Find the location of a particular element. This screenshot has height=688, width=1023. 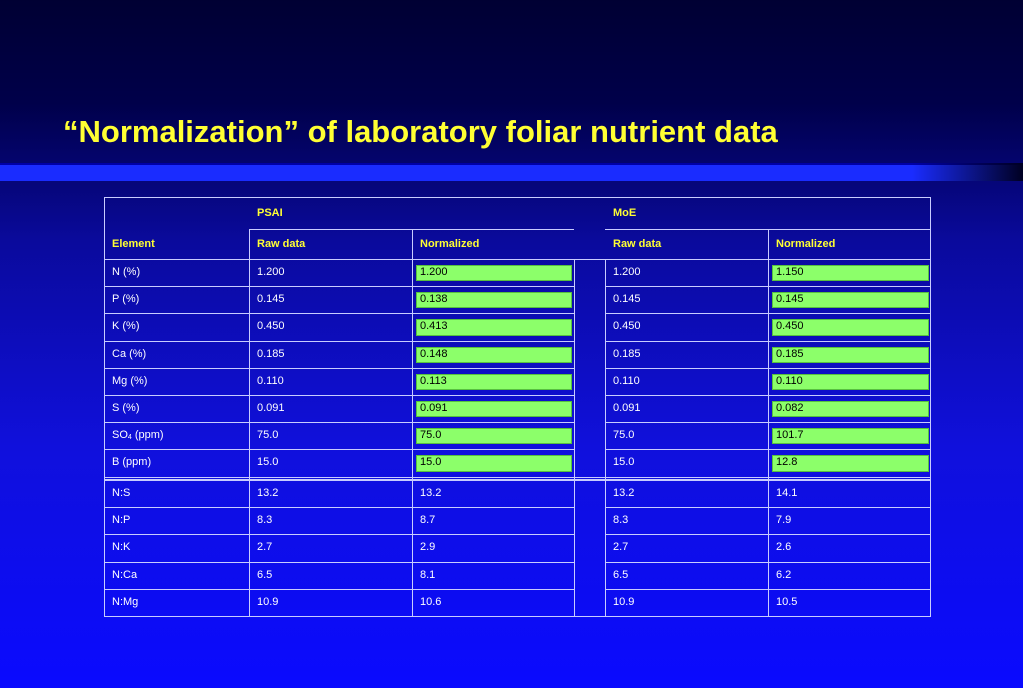

nutrient-row-cell-moe-raw: 0.450 is located at coordinates (686, 326).